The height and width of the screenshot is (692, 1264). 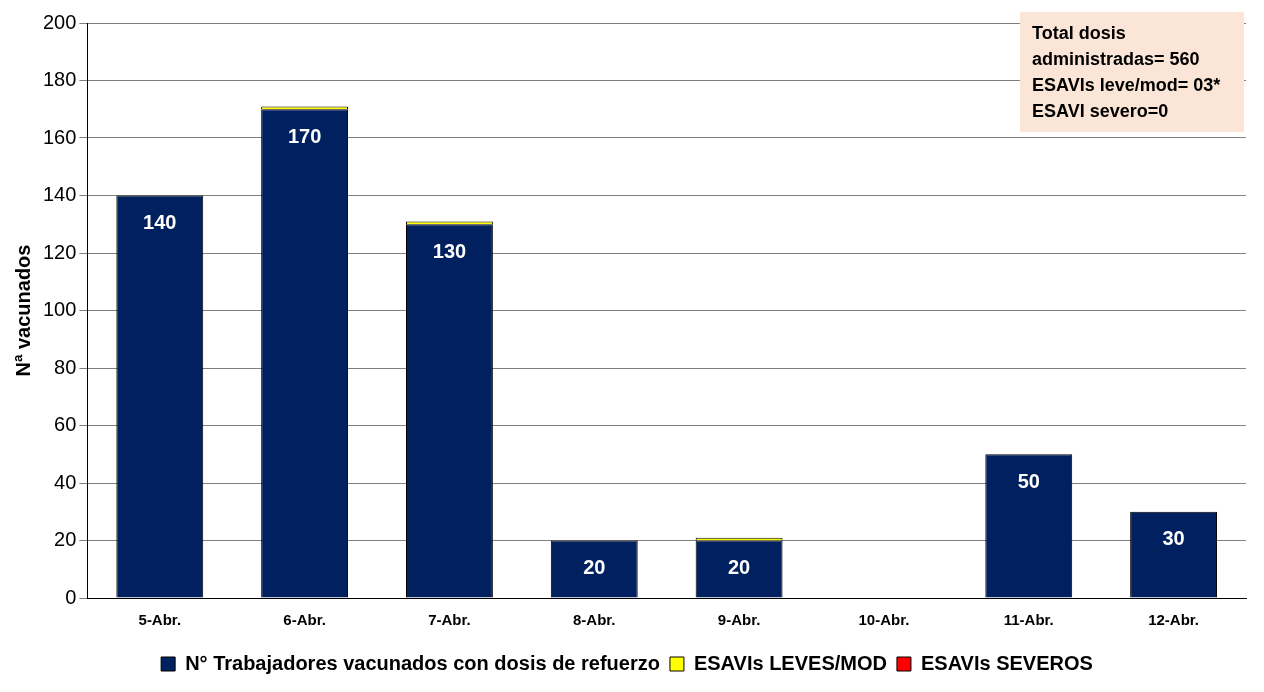 I want to click on x-tick-label: 10-Abr., so click(x=884, y=620).